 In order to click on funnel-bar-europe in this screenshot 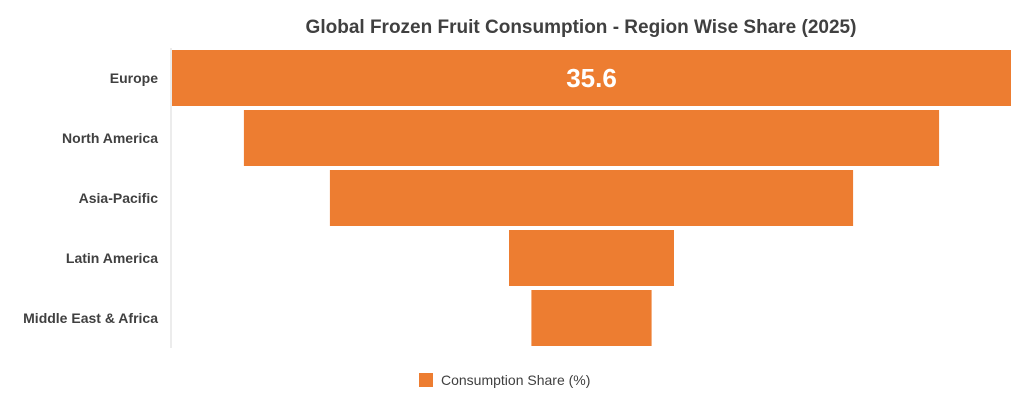, I will do `click(591, 78)`.